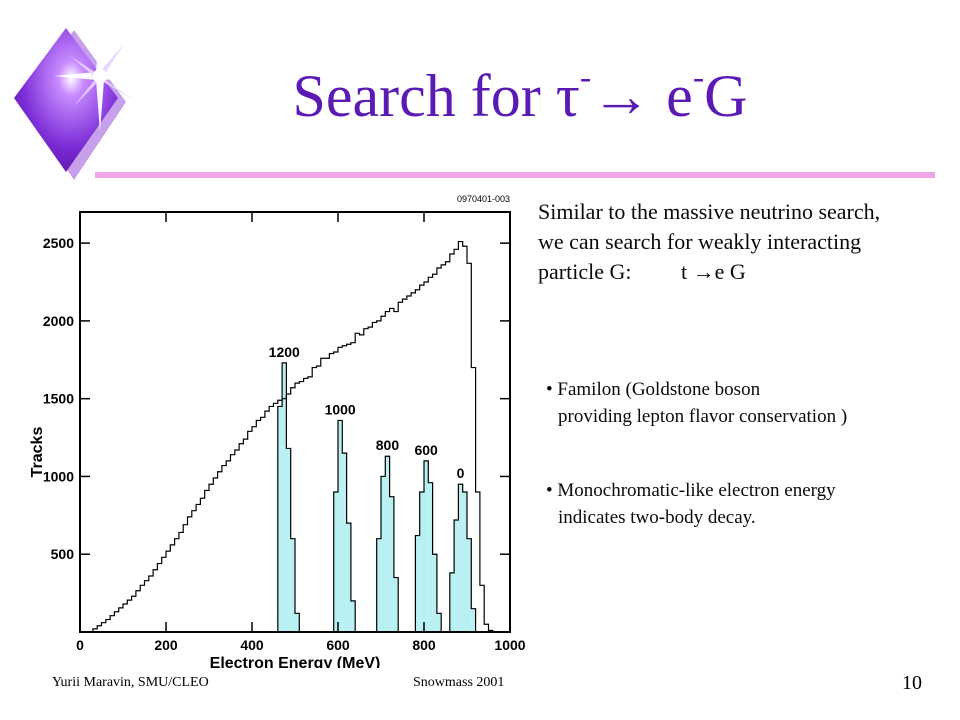 The height and width of the screenshot is (720, 960). Describe the element at coordinates (567, 96) in the screenshot. I see `title-tau: τ` at that location.